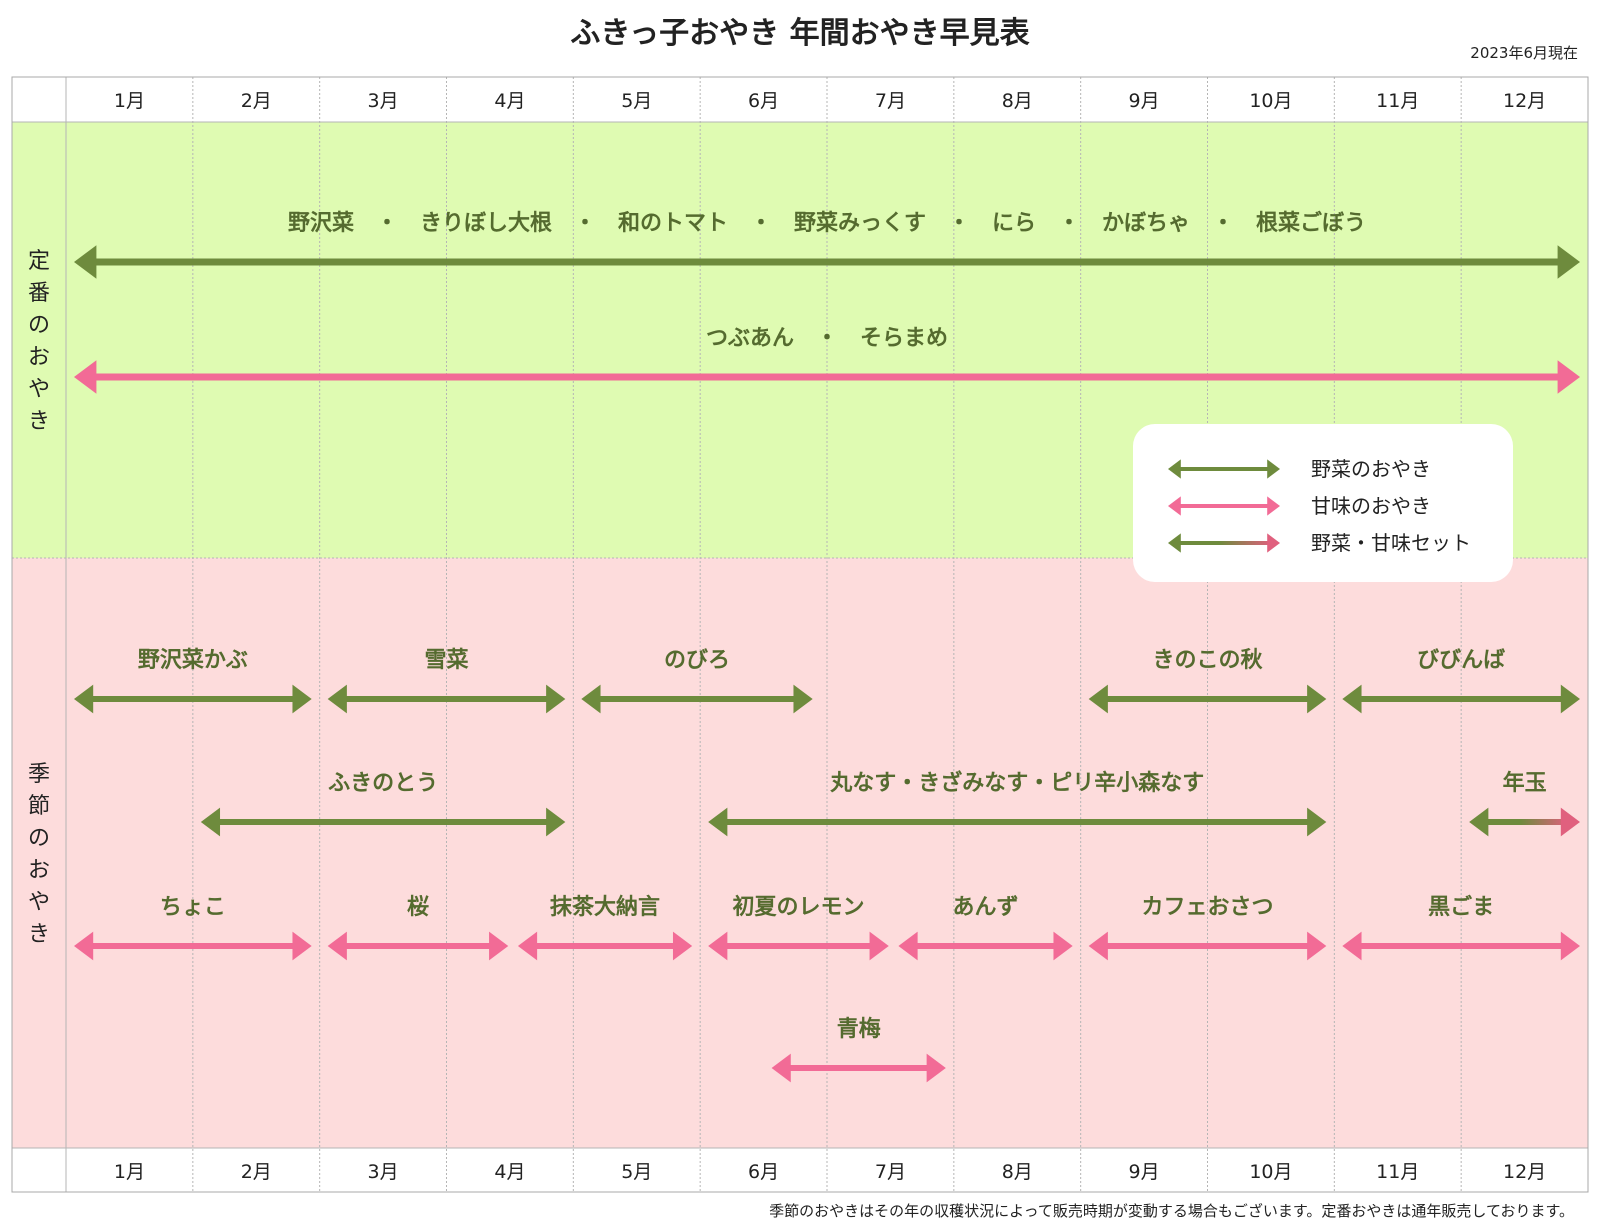 Image resolution: width=1600 pixels, height=1231 pixels. Describe the element at coordinates (39, 854) in the screenshot. I see `row-label-seasonal: 季節のおやき` at that location.